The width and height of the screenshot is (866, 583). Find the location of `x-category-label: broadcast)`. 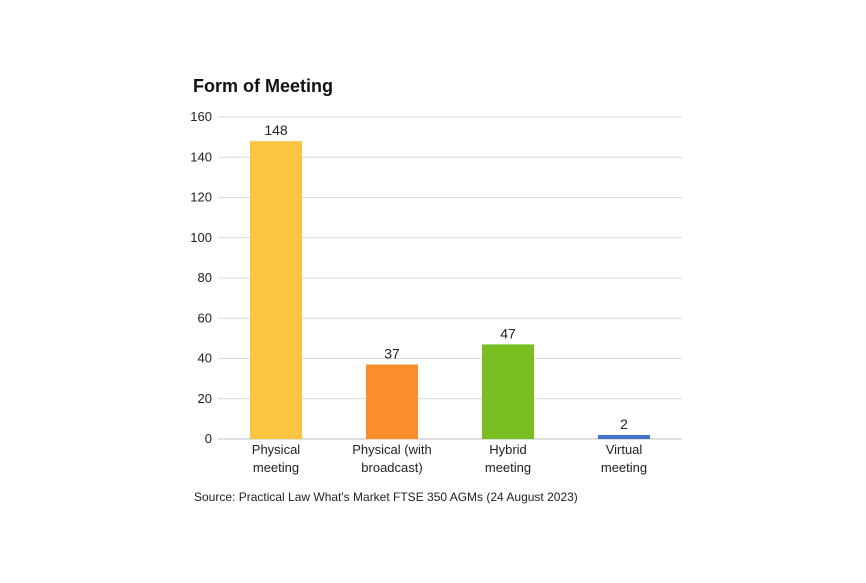

x-category-label: broadcast) is located at coordinates (391, 467).